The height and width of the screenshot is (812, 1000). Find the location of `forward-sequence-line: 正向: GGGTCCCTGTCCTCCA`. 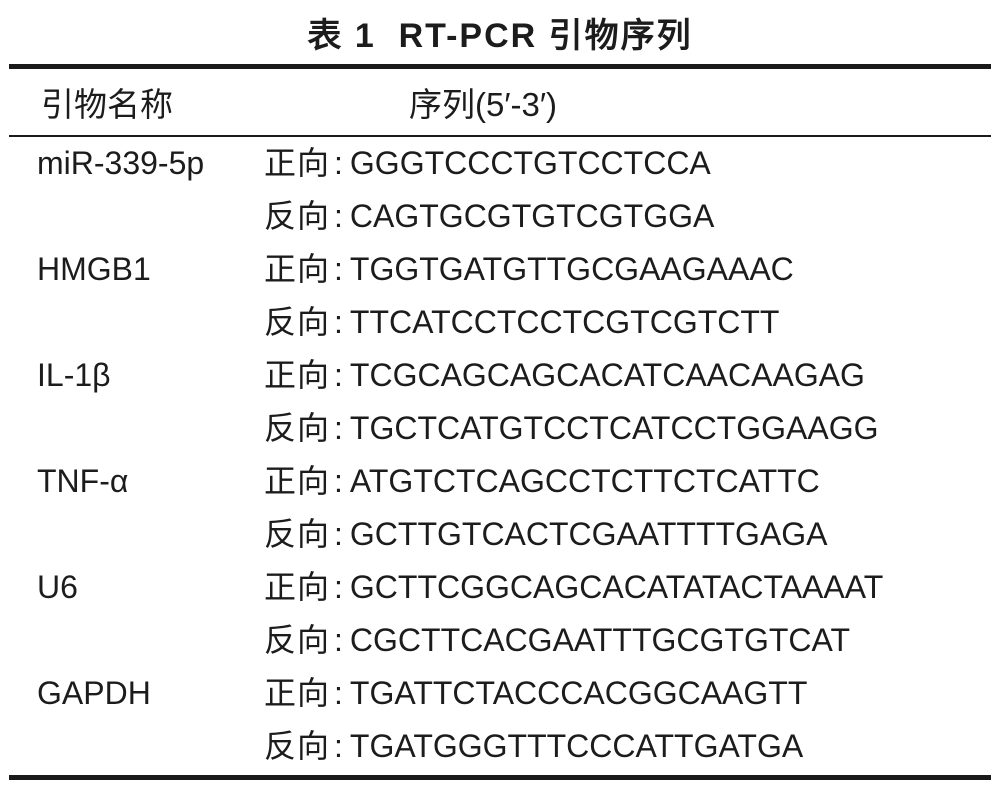

forward-sequence-line: 正向: GGGTCCCTGTCCTCCA is located at coordinates (612, 163).